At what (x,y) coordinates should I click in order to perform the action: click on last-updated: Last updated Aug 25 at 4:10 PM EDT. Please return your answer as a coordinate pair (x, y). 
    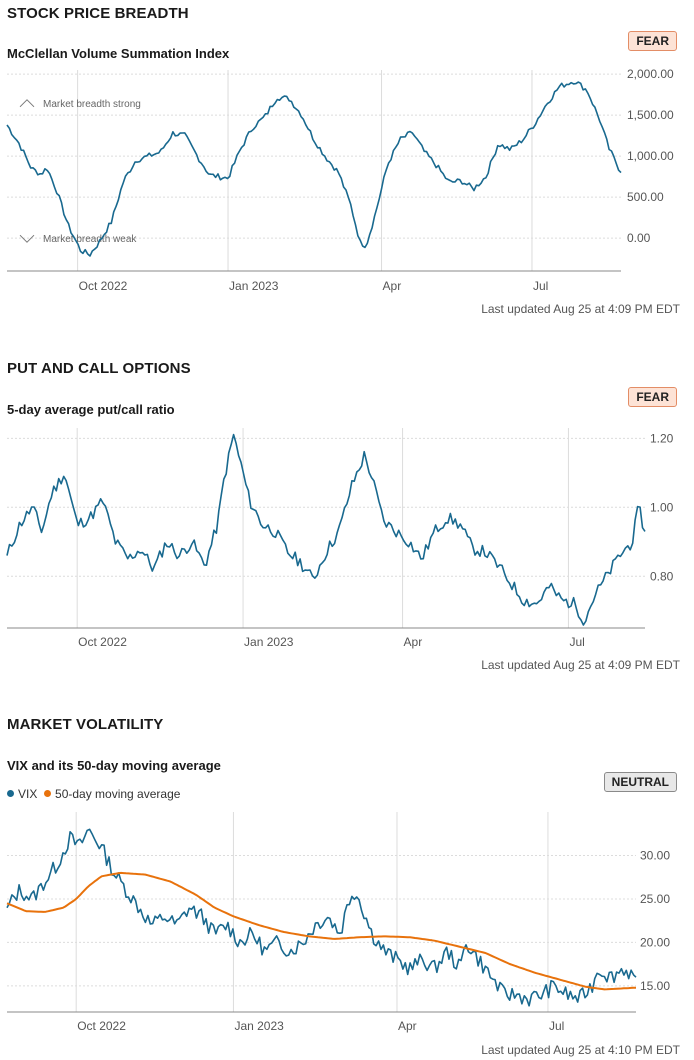
    Looking at the image, I should click on (580, 1050).